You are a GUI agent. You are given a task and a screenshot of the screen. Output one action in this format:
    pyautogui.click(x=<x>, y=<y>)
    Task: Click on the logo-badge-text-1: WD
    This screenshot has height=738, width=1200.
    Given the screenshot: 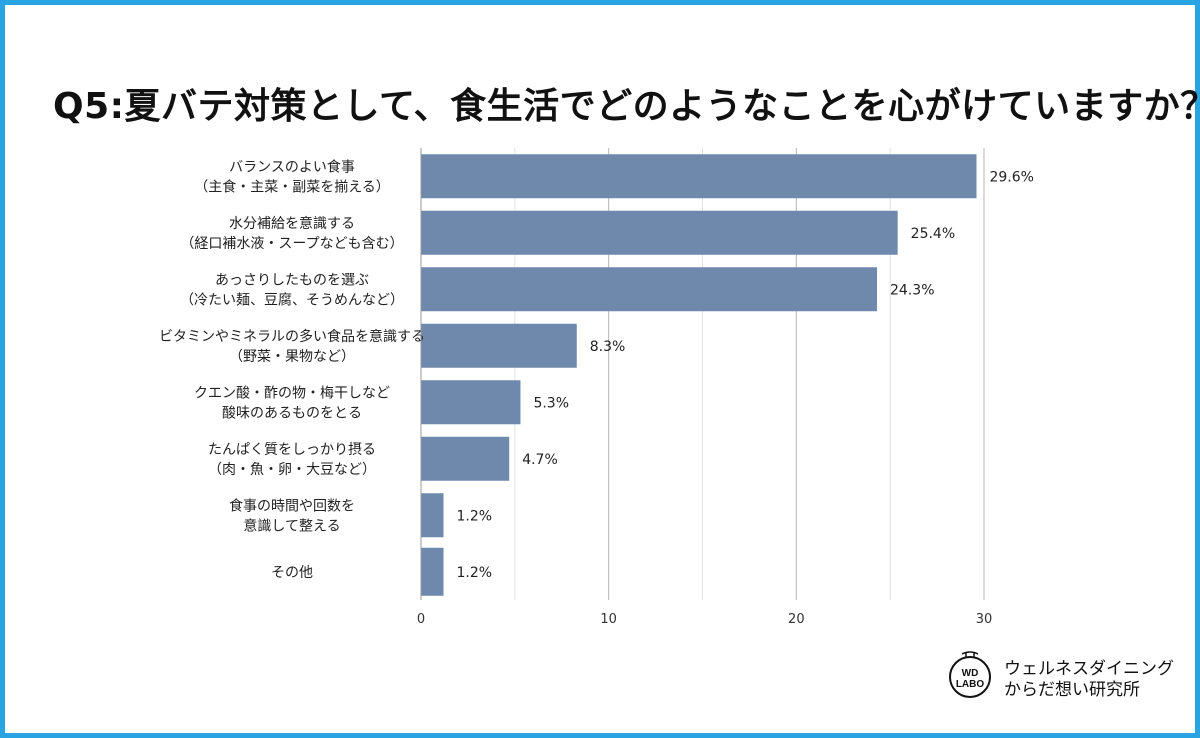 What is the action you would take?
    pyautogui.click(x=970, y=673)
    